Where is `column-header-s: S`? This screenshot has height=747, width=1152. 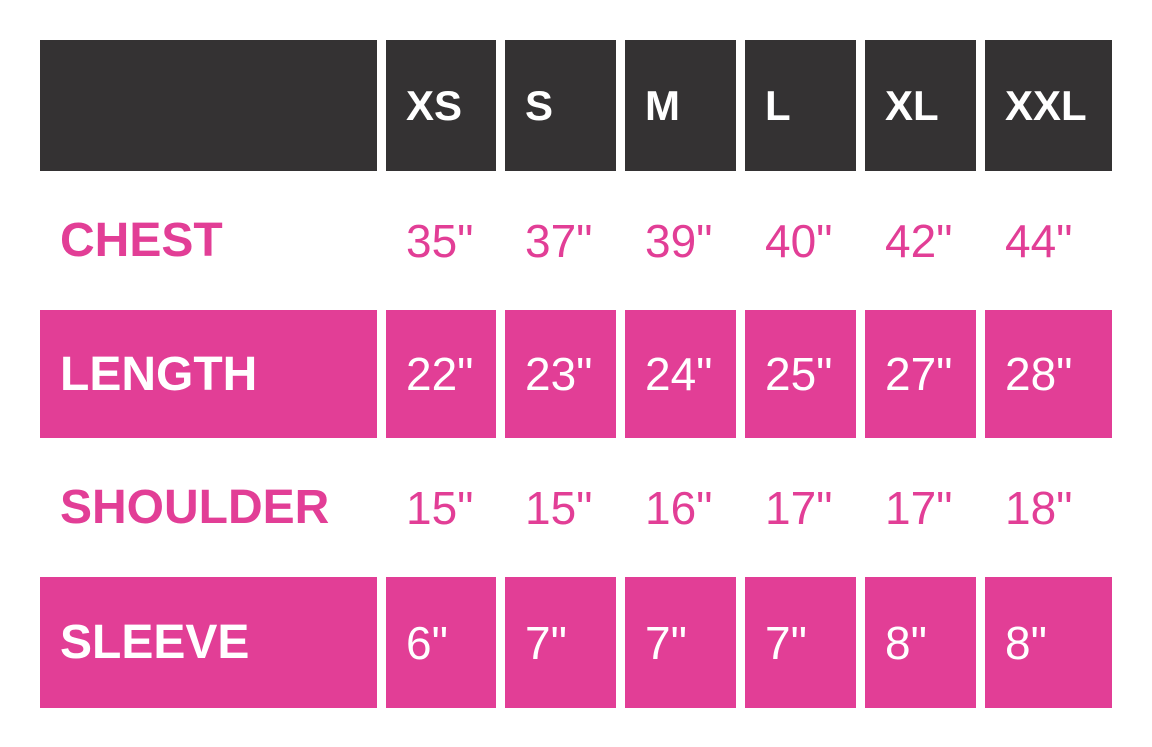
column-header-s: S is located at coordinates (560, 105).